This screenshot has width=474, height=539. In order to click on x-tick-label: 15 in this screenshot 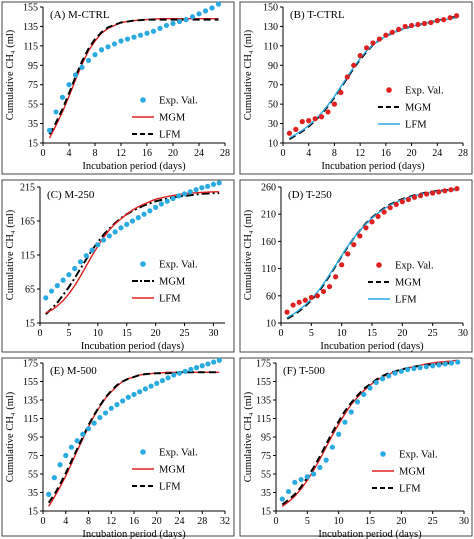, I will do `click(372, 333)`.